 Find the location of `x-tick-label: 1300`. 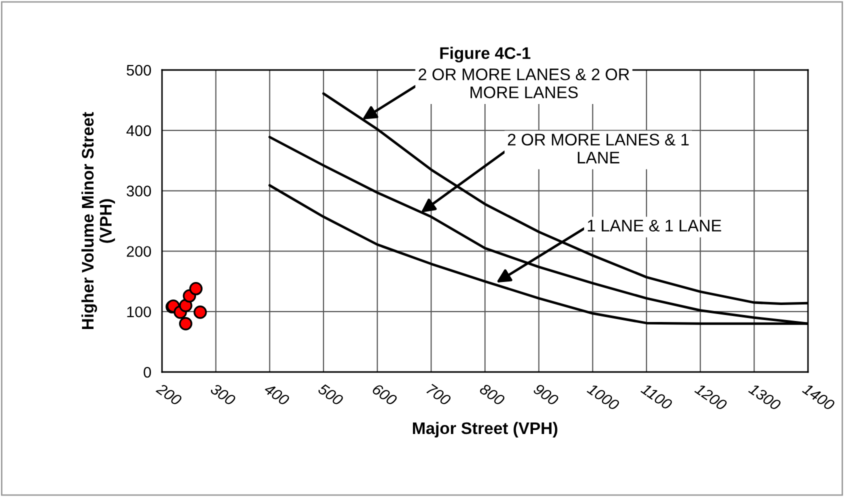

x-tick-label: 1300 is located at coordinates (765, 397).